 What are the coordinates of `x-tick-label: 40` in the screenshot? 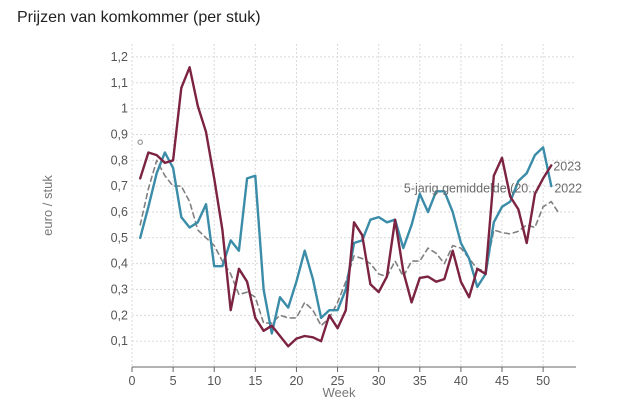 It's located at (461, 381).